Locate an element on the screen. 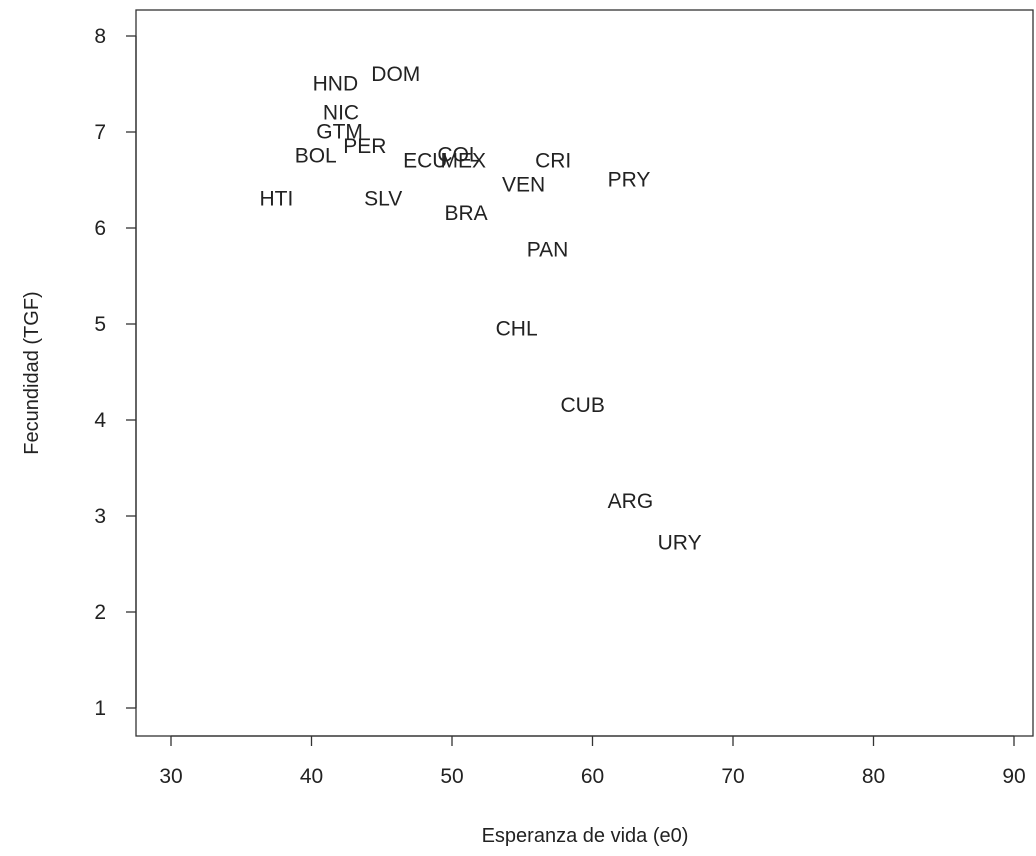  y-axis: 1 2 3 4 5 6 7 8 is located at coordinates (115, 372).